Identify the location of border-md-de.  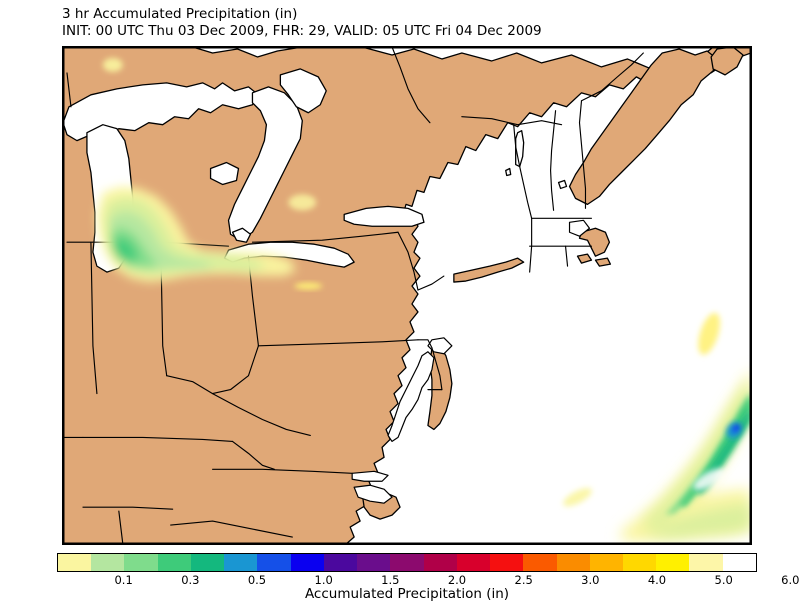
(425, 344).